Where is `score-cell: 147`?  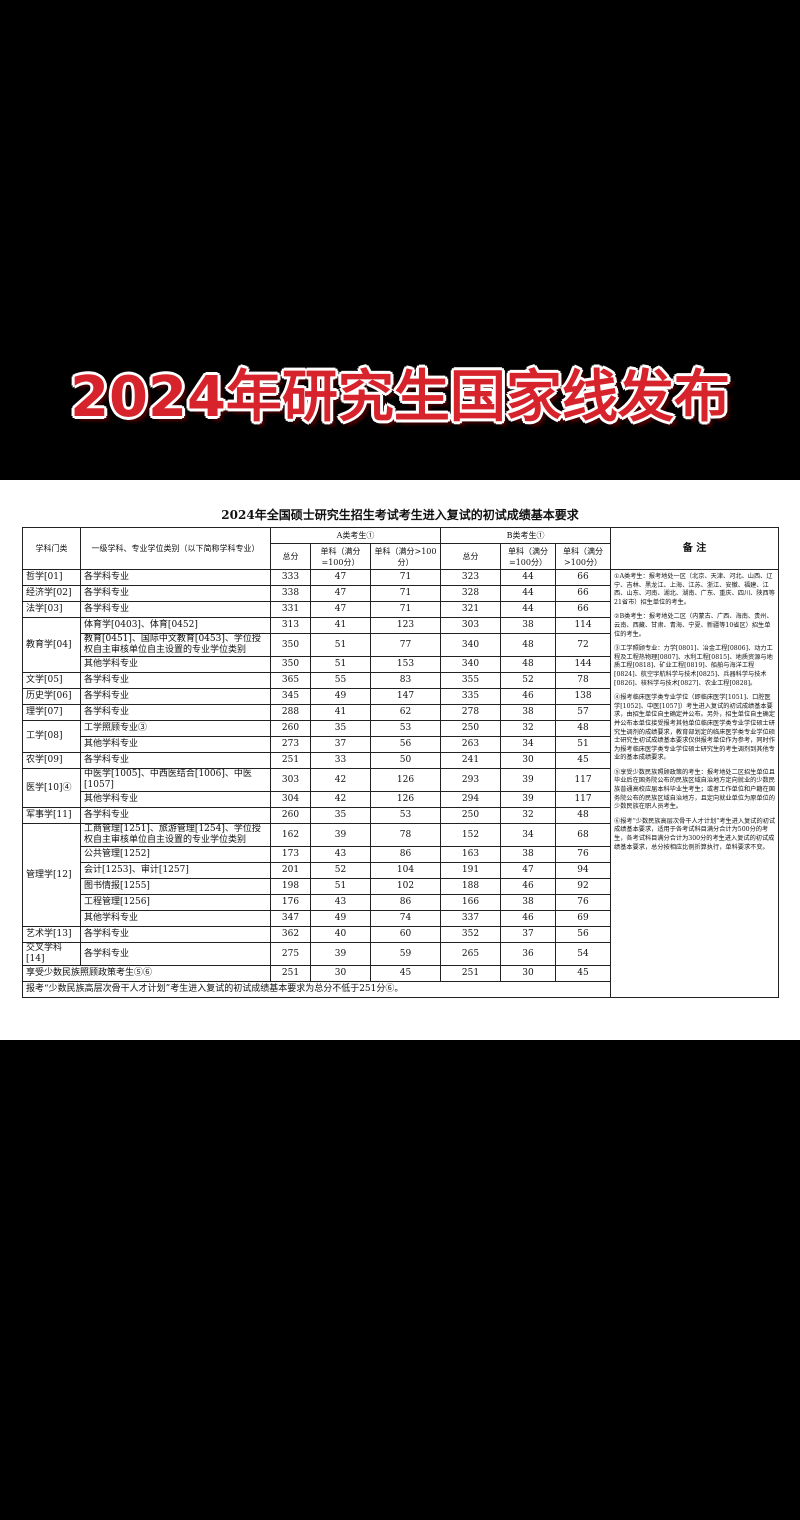 score-cell: 147 is located at coordinates (405, 696).